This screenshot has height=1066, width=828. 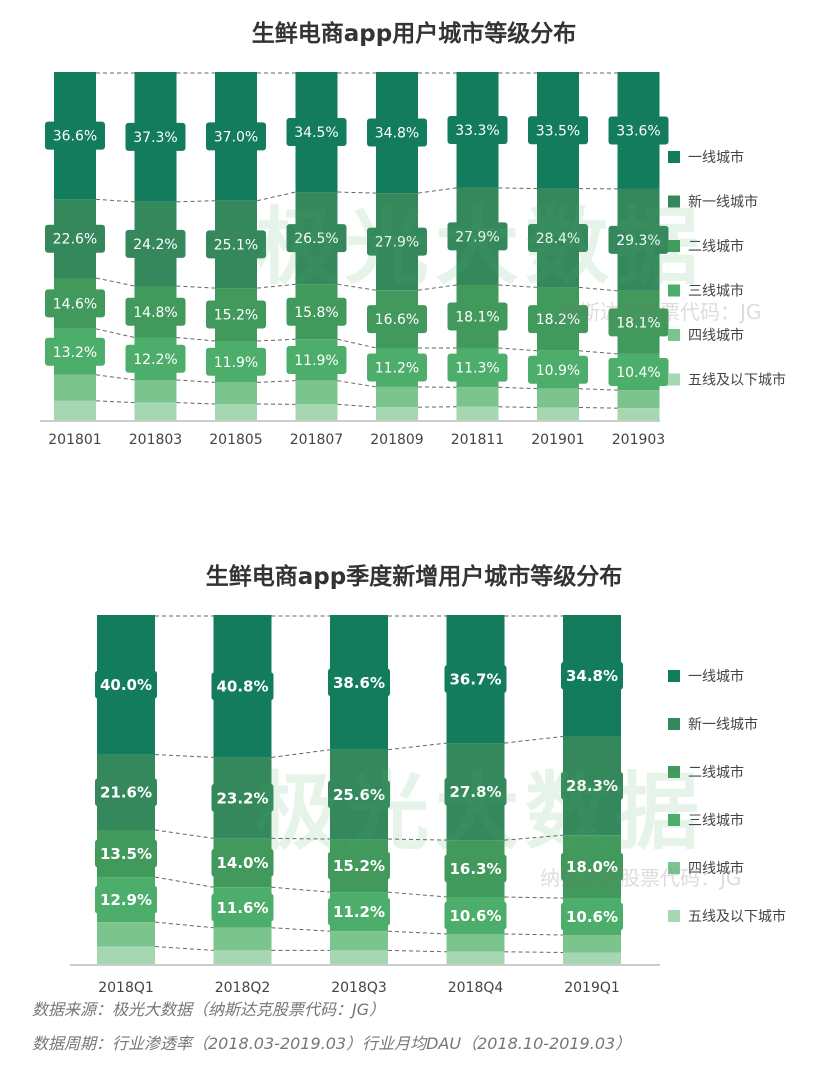 I want to click on data-label-2-1-s1: 23.2%, so click(x=242, y=798).